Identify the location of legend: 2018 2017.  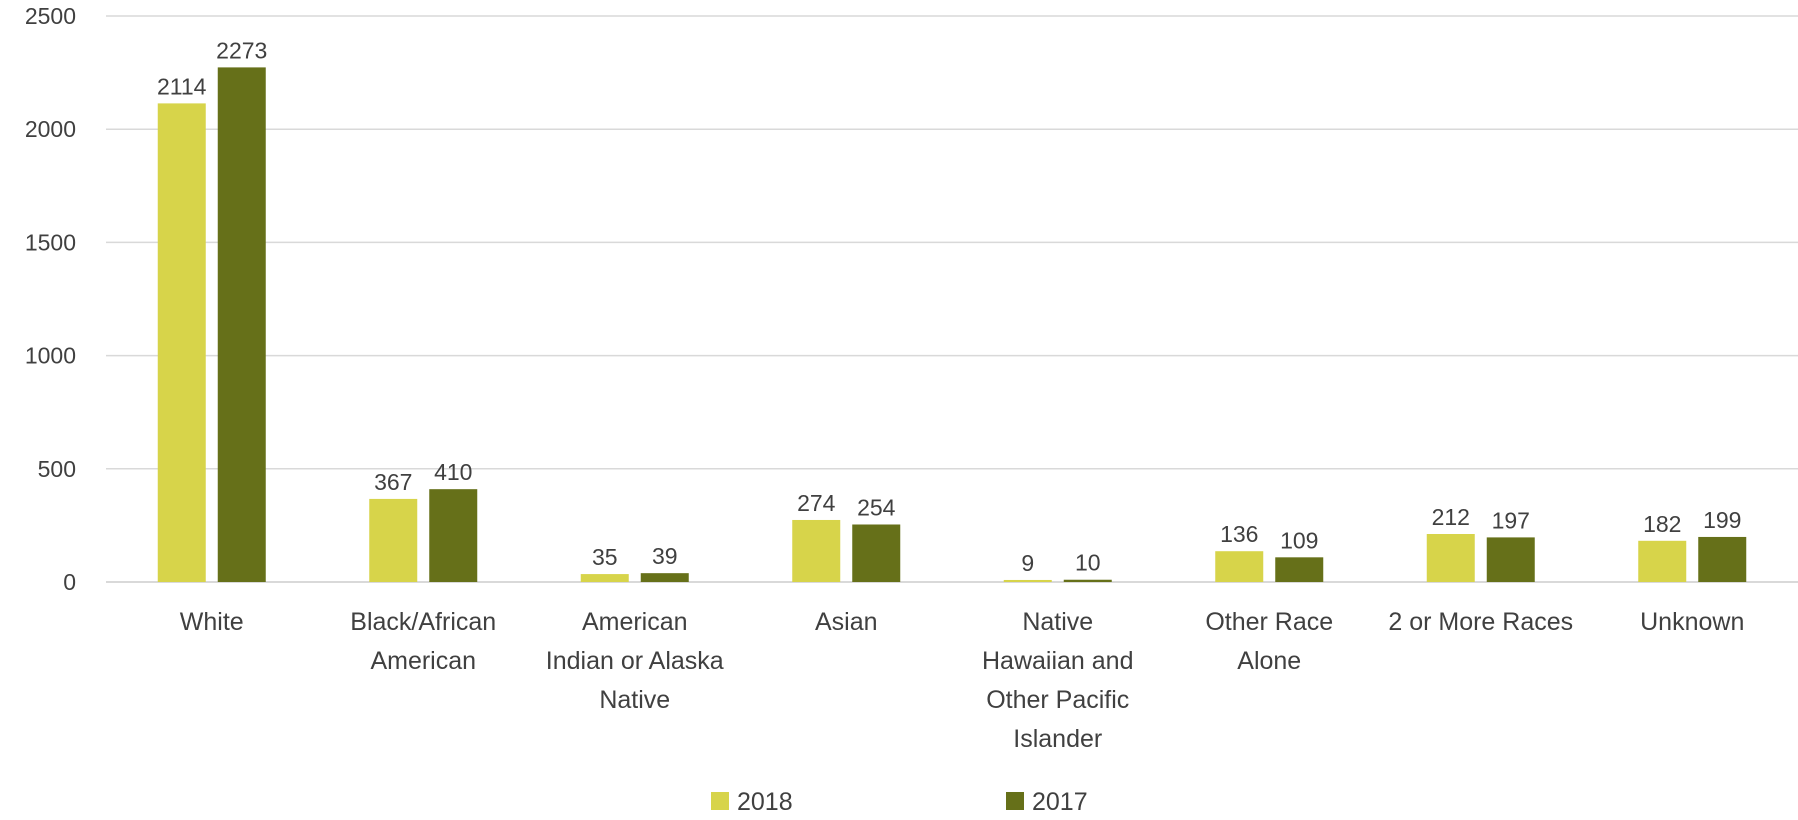
(899, 802).